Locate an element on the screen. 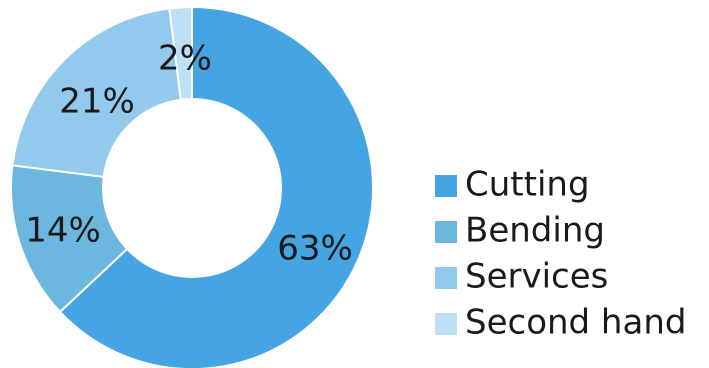 This screenshot has width=709, height=368. legend-swatch-cutting is located at coordinates (446, 186).